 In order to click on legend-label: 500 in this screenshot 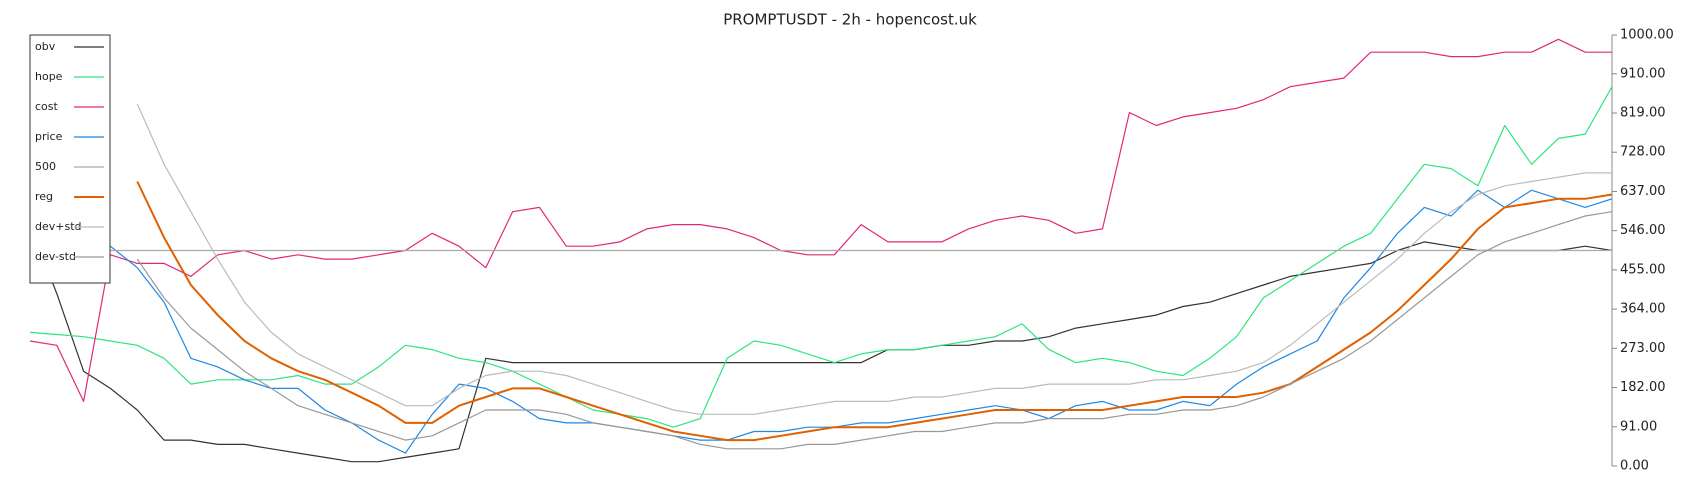, I will do `click(45, 166)`.